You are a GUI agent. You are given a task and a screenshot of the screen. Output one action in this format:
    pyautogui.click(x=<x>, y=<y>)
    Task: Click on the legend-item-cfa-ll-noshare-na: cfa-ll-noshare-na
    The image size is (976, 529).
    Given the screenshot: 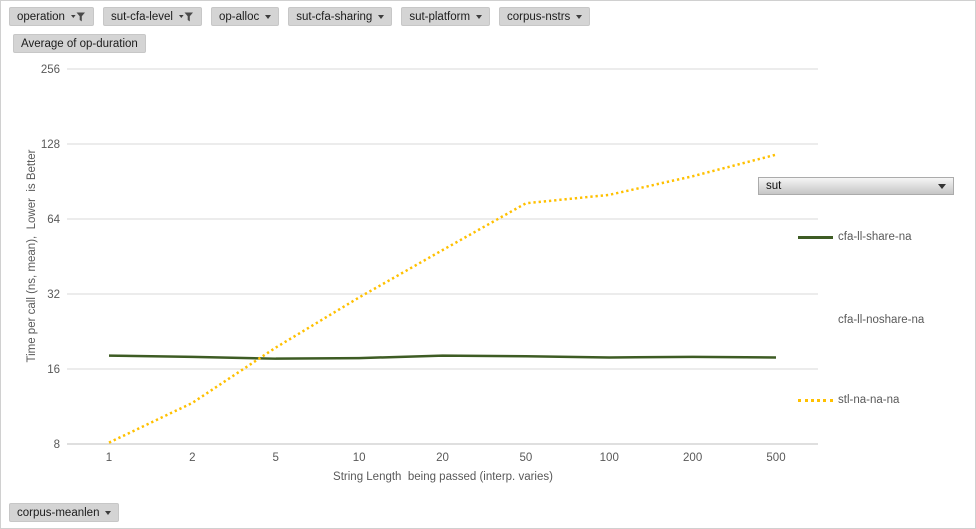 What is the action you would take?
    pyautogui.click(x=883, y=320)
    